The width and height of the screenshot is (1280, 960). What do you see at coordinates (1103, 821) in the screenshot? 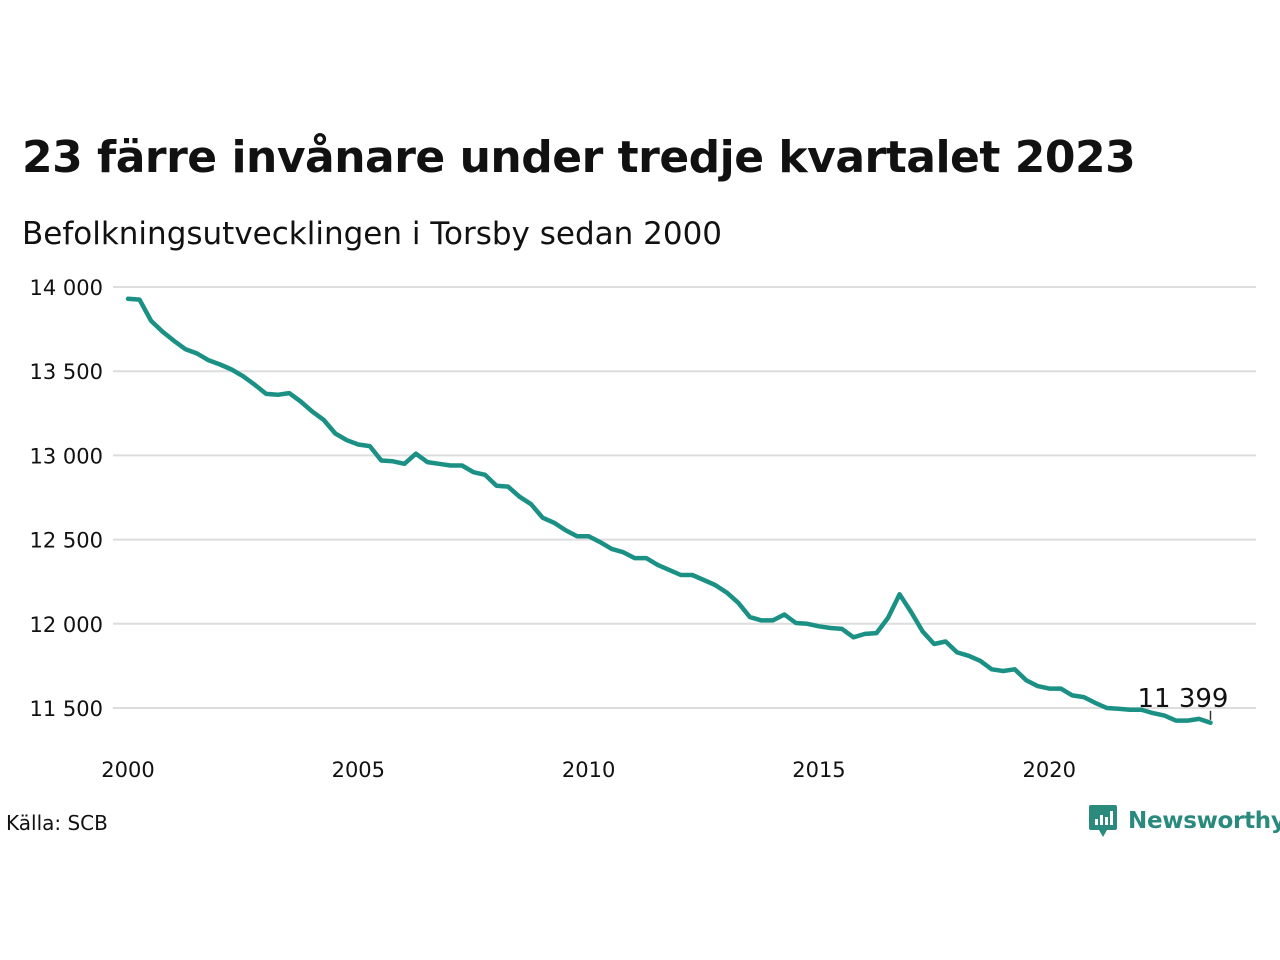
I see `newsworthy-logo-icon` at bounding box center [1103, 821].